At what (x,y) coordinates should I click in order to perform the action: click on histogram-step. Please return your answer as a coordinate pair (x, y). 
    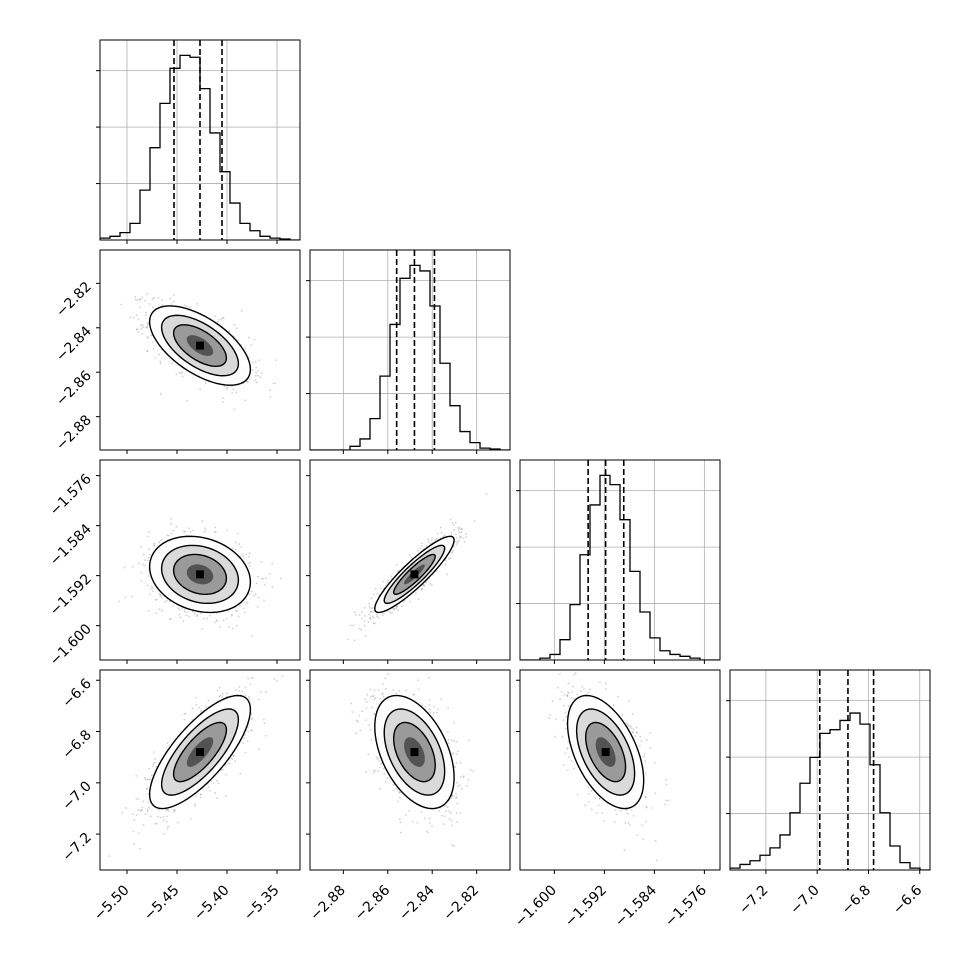
    Looking at the image, I should click on (620, 567).